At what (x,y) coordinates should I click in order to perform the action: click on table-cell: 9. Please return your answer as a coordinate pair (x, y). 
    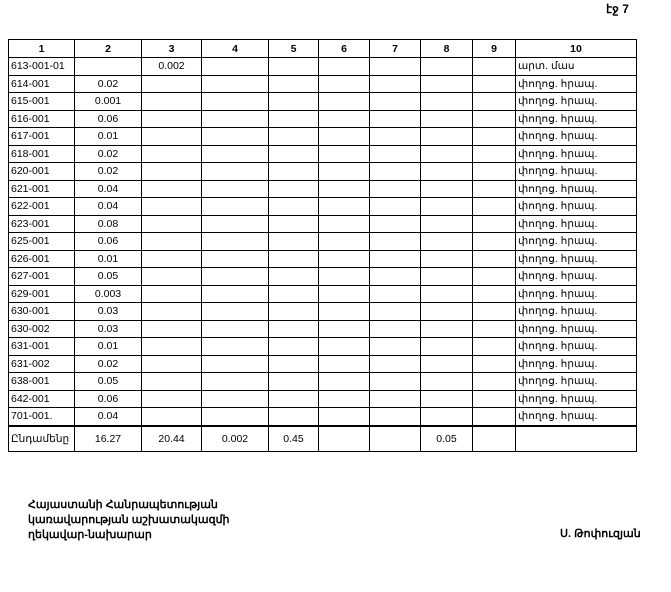
    Looking at the image, I should click on (494, 48).